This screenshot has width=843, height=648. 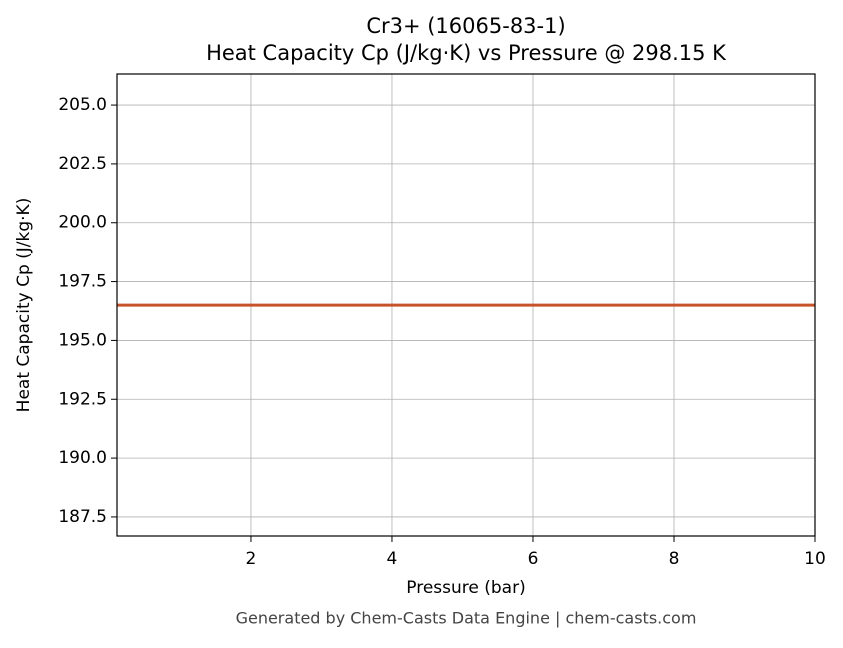 What do you see at coordinates (465, 26) in the screenshot?
I see `chart-title: Cr3+ (16065-83-1)` at bounding box center [465, 26].